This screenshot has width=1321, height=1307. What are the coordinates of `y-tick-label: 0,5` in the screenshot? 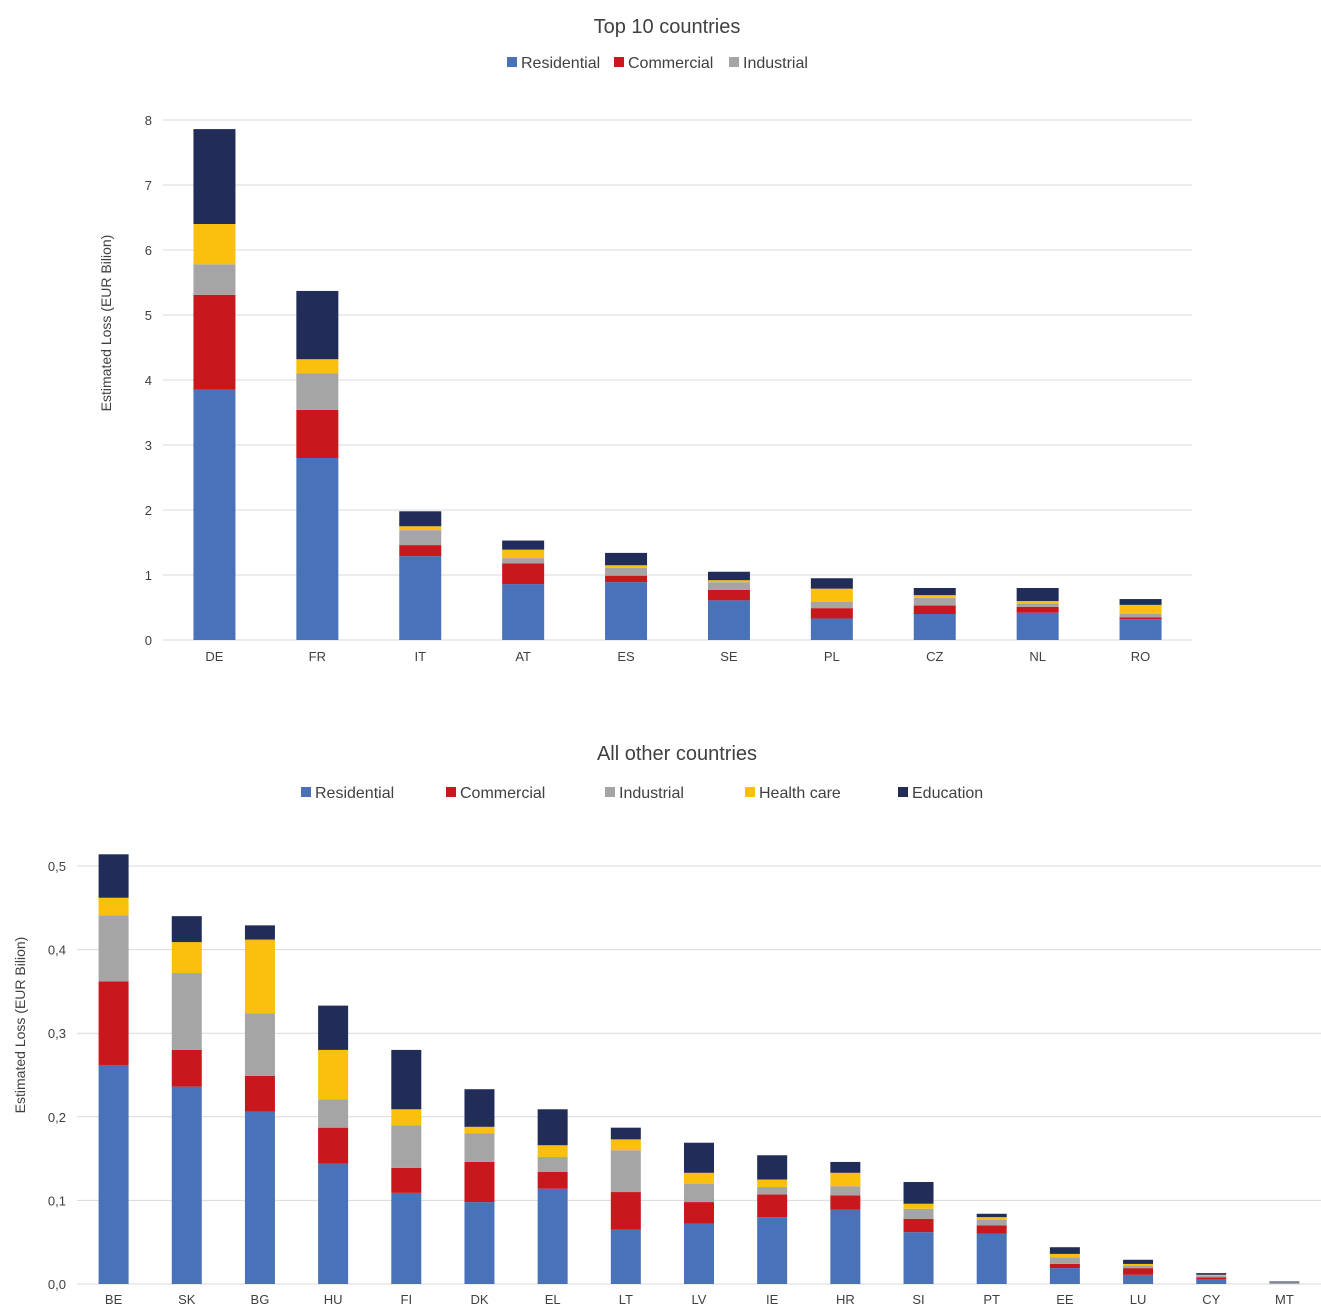 It's located at (57, 866).